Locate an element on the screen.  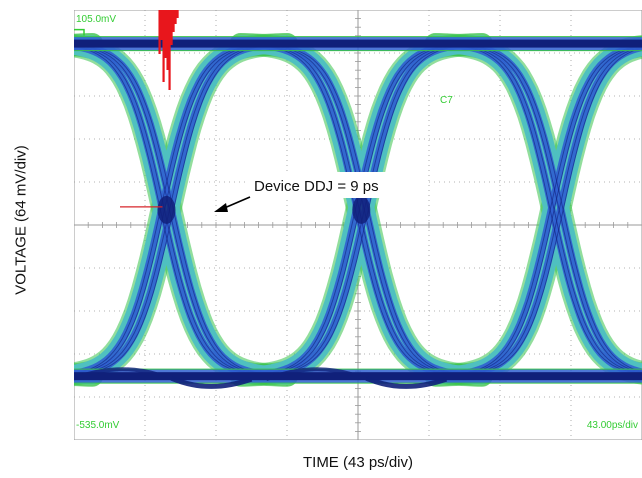
y-axis-label: VOLTAGE (64 mV/div) is located at coordinates (21, 220).